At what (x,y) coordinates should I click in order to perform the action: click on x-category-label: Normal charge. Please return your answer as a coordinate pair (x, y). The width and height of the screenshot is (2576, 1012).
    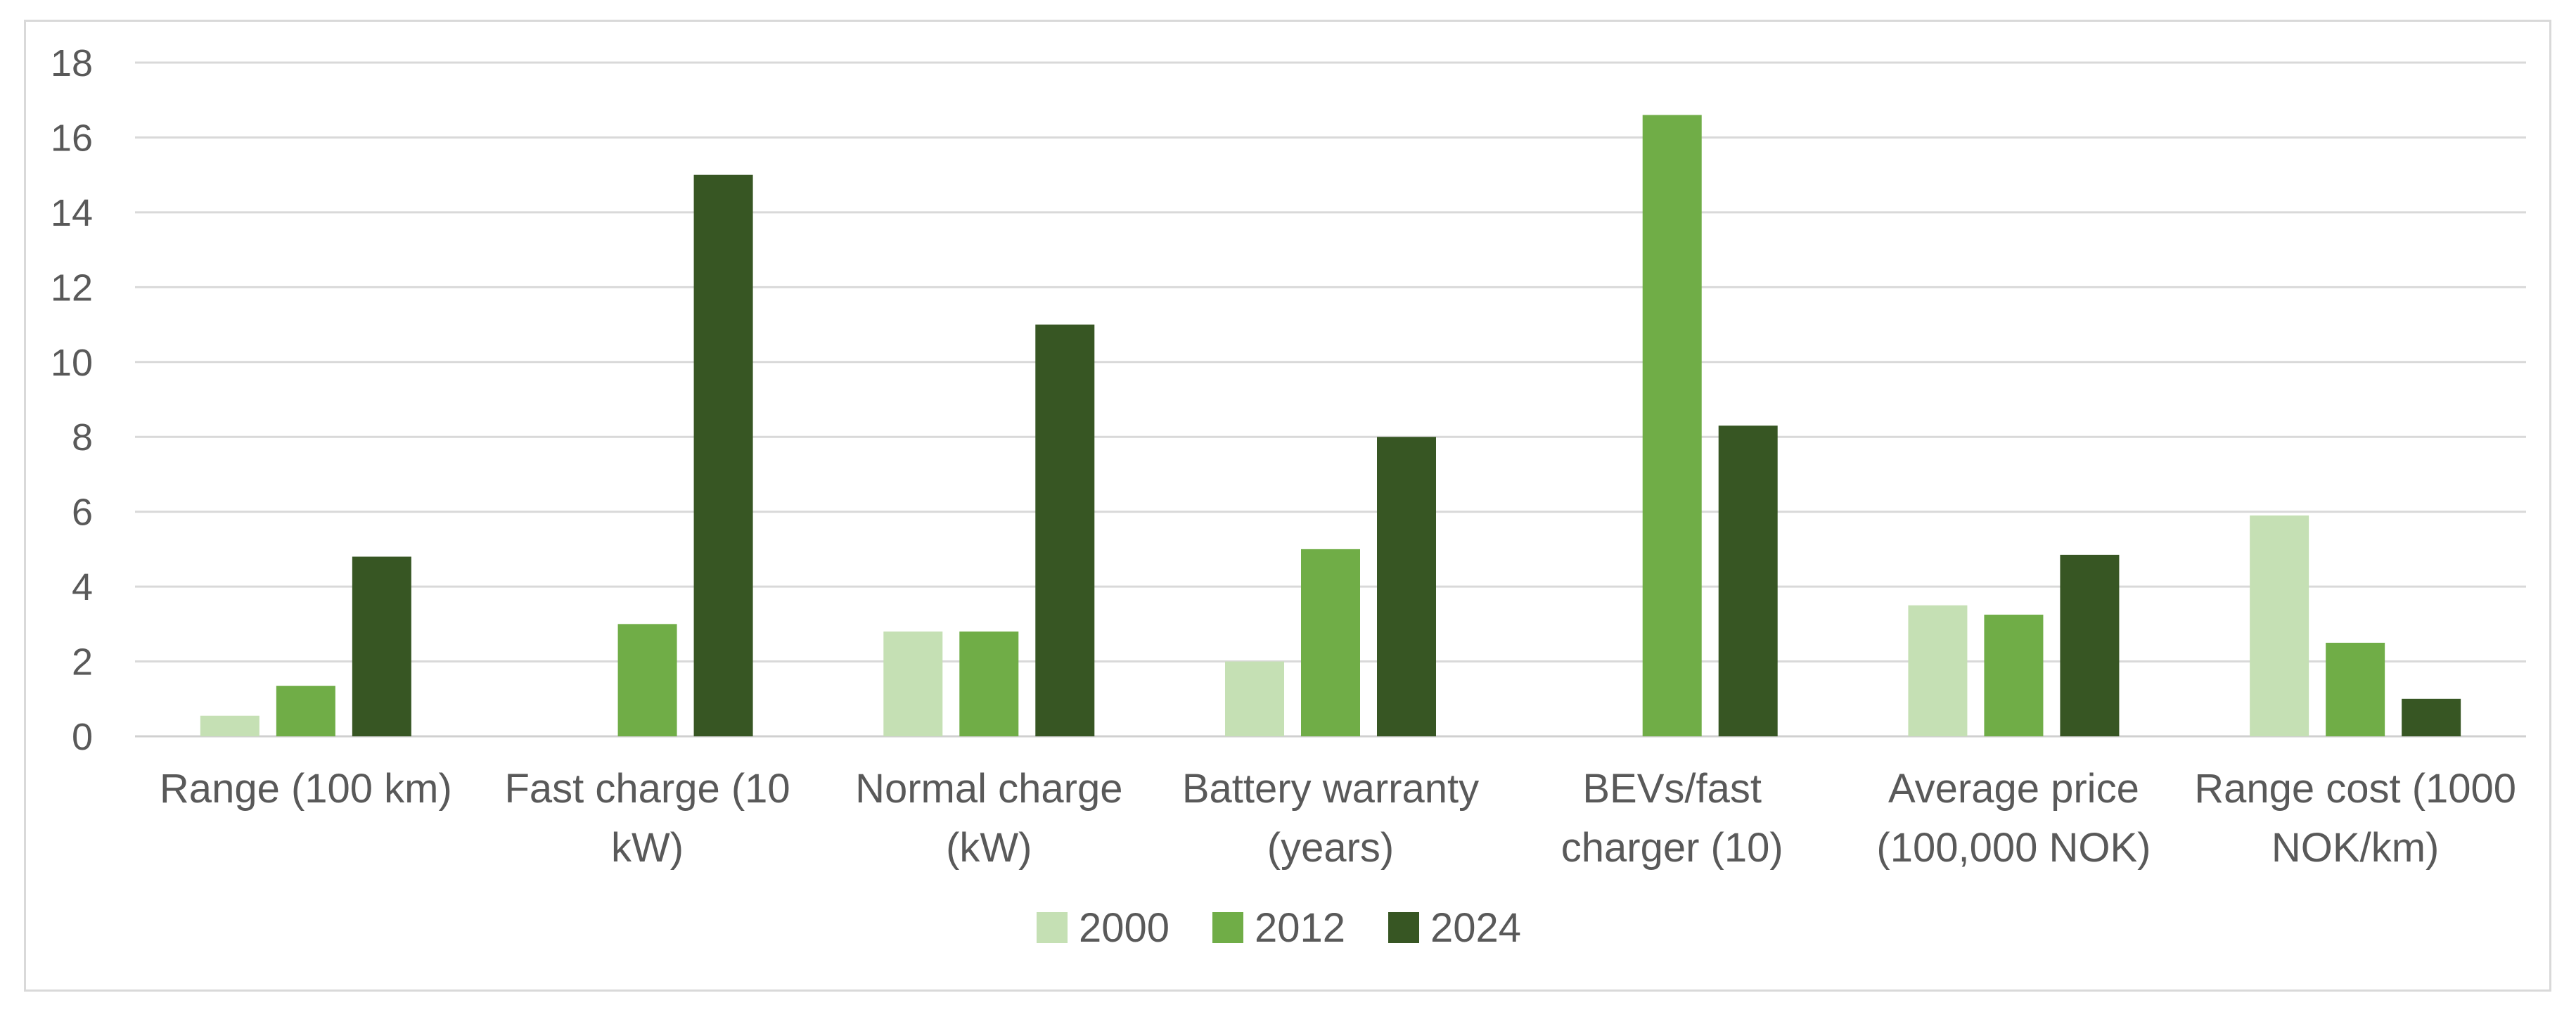
    Looking at the image, I should click on (988, 789).